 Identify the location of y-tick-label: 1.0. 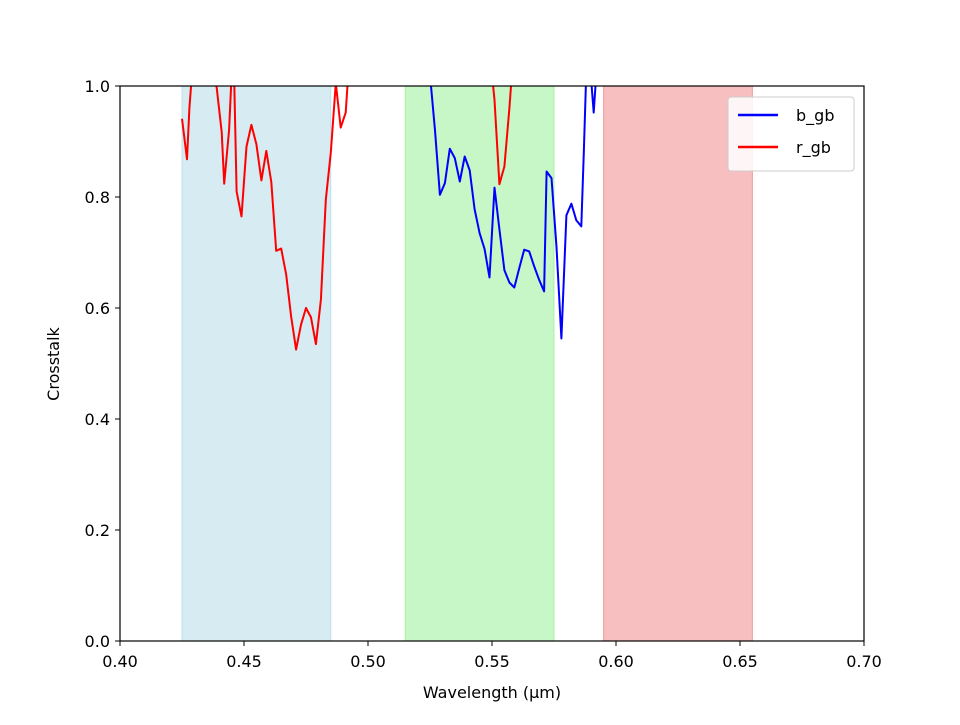
(97, 86).